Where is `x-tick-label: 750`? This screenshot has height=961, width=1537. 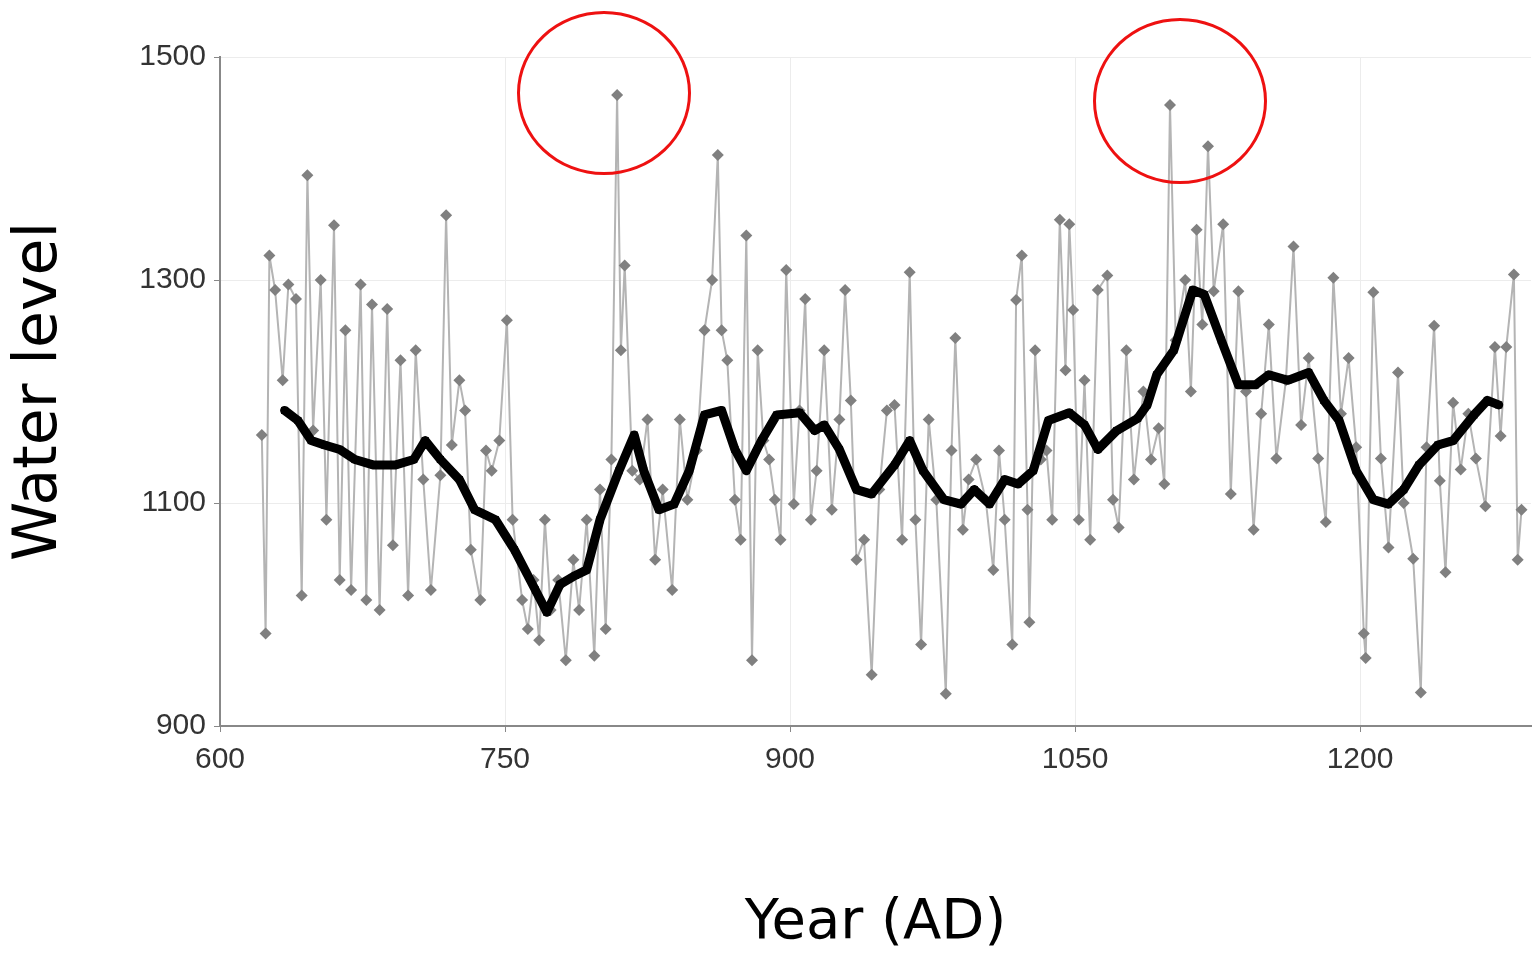 x-tick-label: 750 is located at coordinates (505, 758).